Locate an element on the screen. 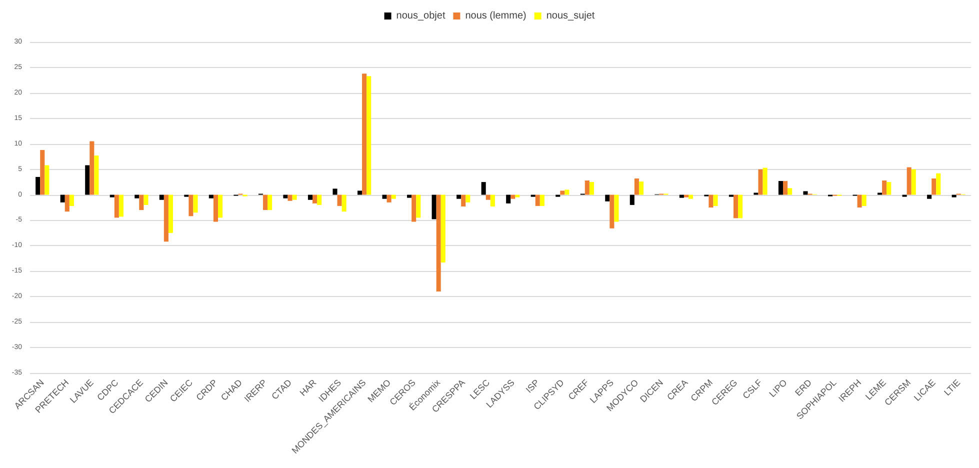  x-tick-label: ISP is located at coordinates (533, 386).